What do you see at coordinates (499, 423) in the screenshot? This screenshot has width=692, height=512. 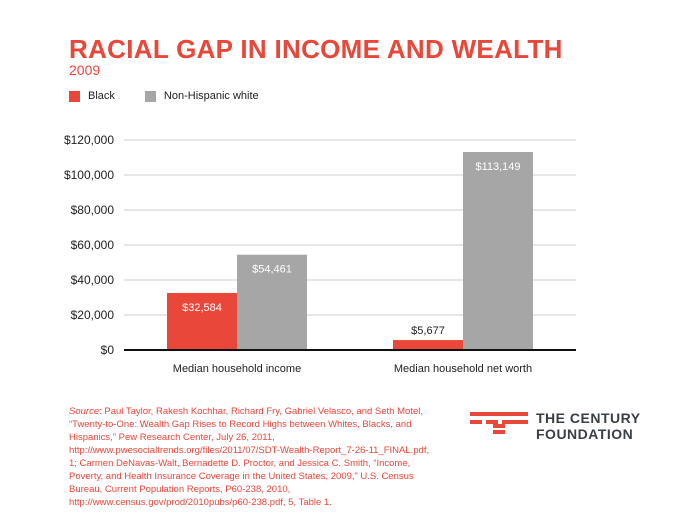 I see `century-foundation-logo-icon` at bounding box center [499, 423].